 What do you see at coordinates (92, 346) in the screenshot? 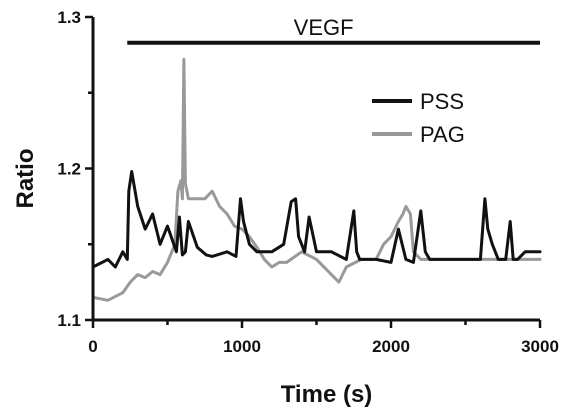
I see `x-tick-label: 0` at bounding box center [92, 346].